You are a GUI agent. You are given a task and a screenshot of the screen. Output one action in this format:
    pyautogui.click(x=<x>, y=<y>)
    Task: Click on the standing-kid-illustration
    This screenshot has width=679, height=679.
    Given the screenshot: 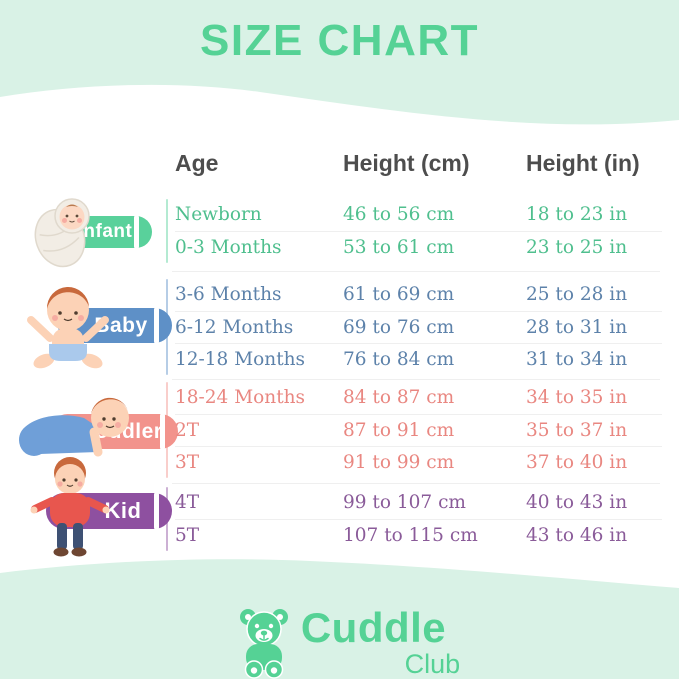 What is the action you would take?
    pyautogui.click(x=70, y=507)
    